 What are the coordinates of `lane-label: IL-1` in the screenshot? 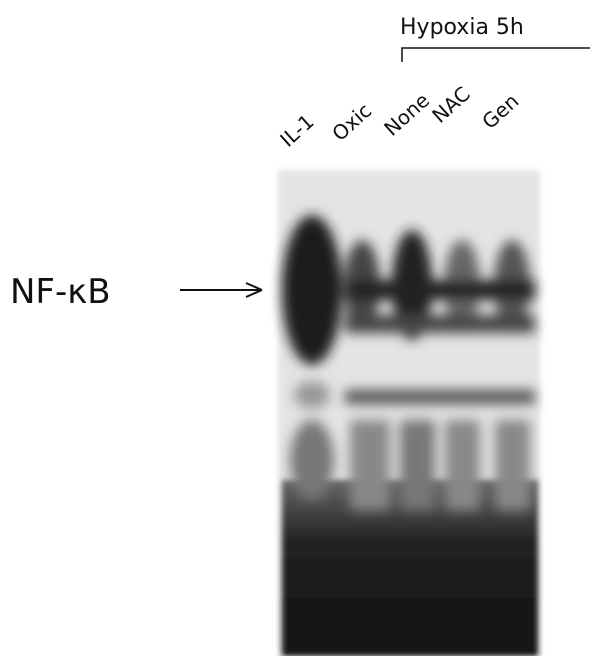 It's located at (296, 130).